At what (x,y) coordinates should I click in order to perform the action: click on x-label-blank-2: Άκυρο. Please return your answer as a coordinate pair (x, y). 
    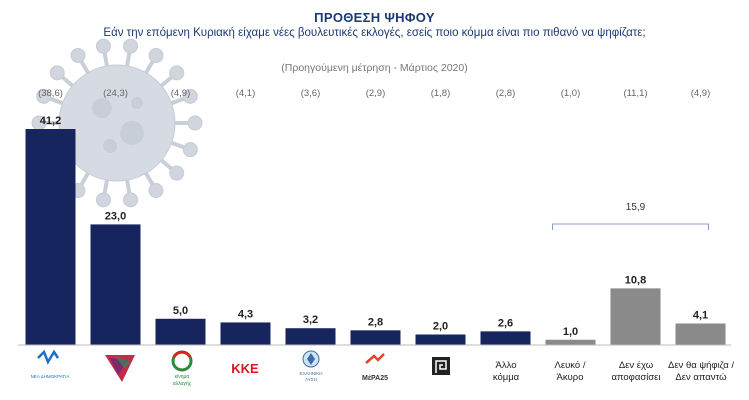
    Looking at the image, I should click on (570, 377).